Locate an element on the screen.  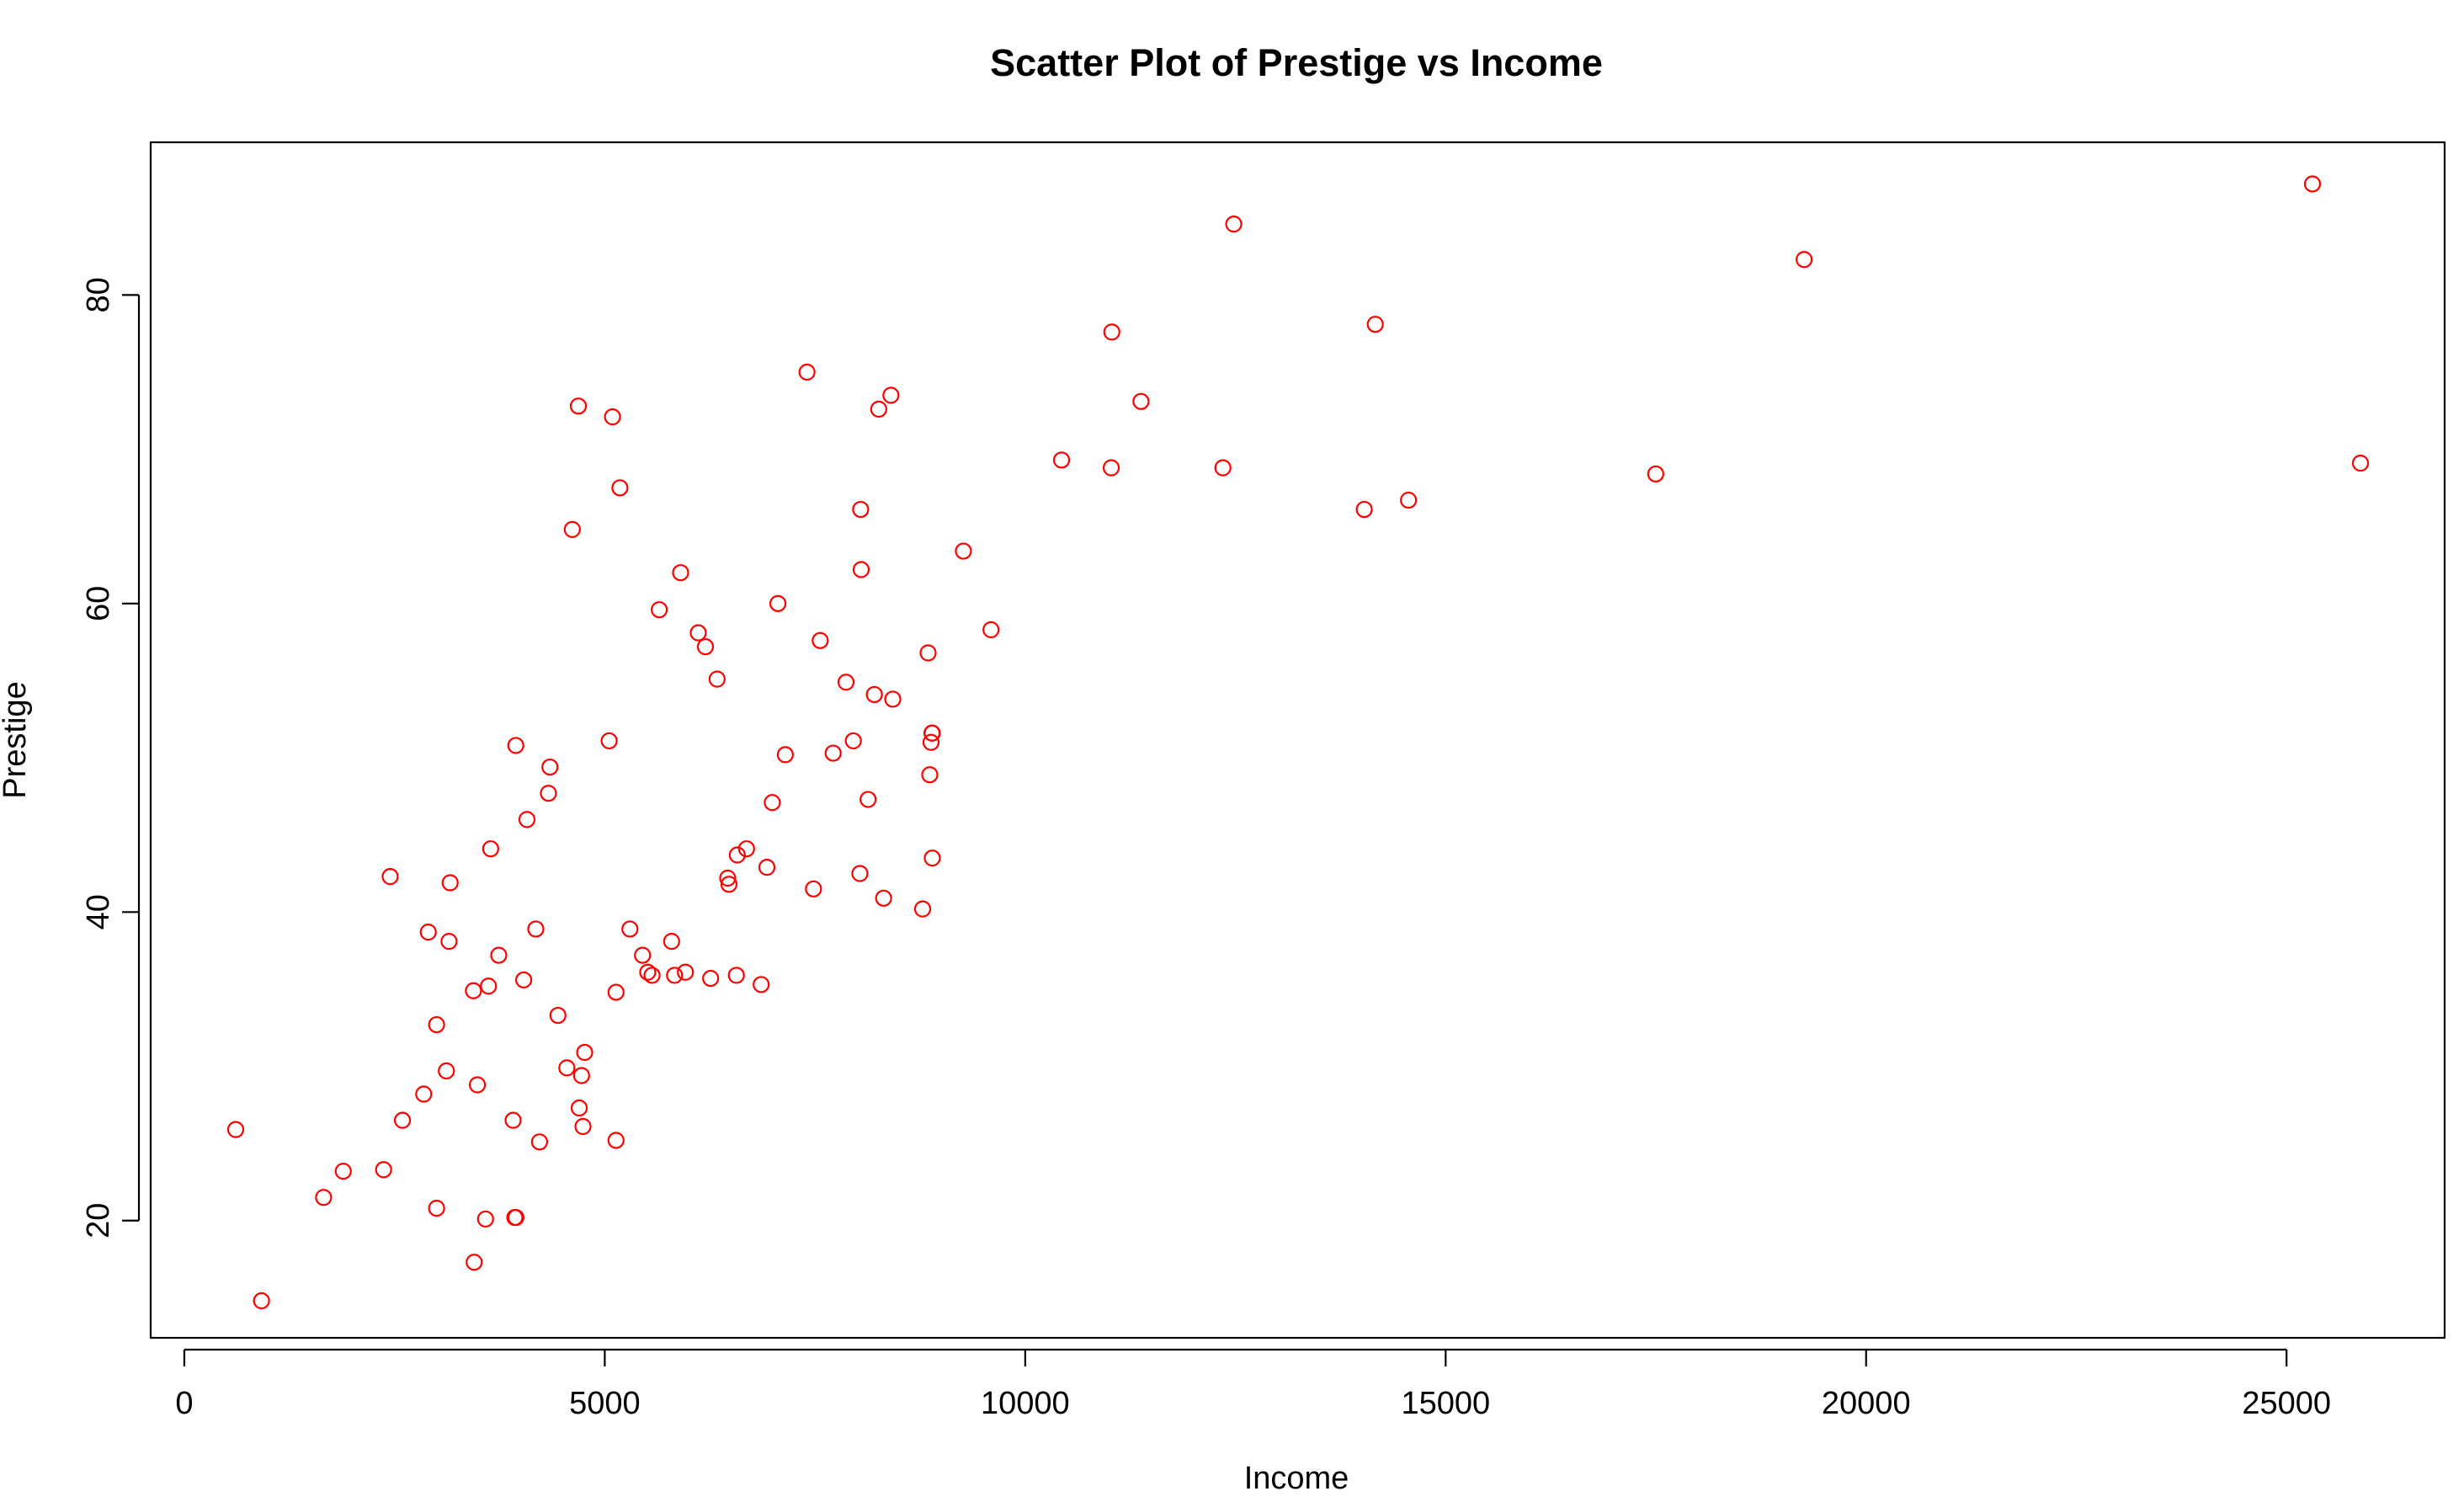
x-tick-label: 10000 is located at coordinates (1025, 1403).